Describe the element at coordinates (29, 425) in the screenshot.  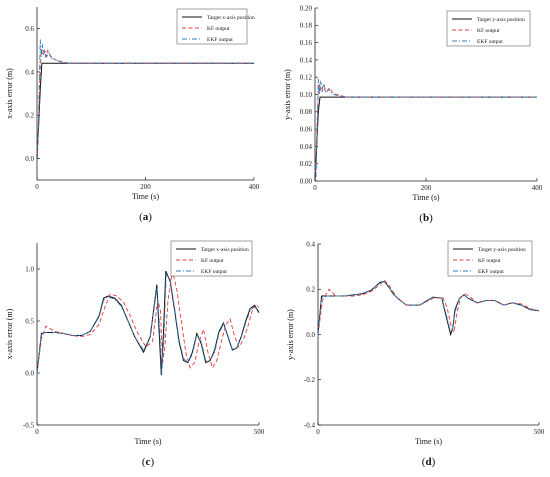
I see `y-tick-label: -0.5` at that location.